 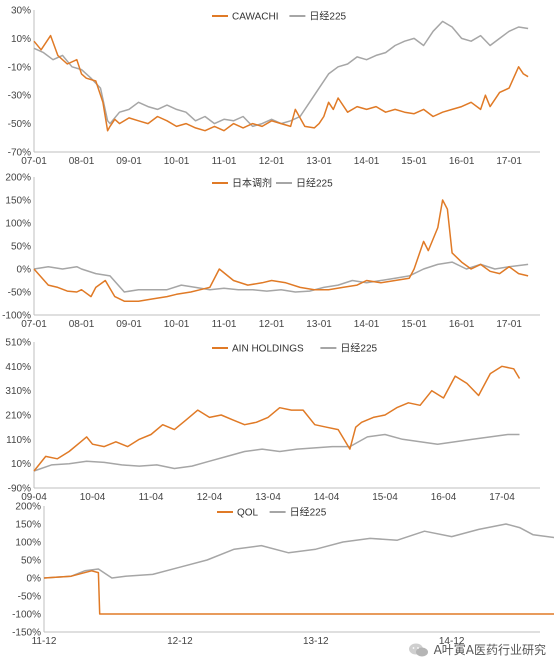 I want to click on x-tick-label: 13-04, so click(x=268, y=497).